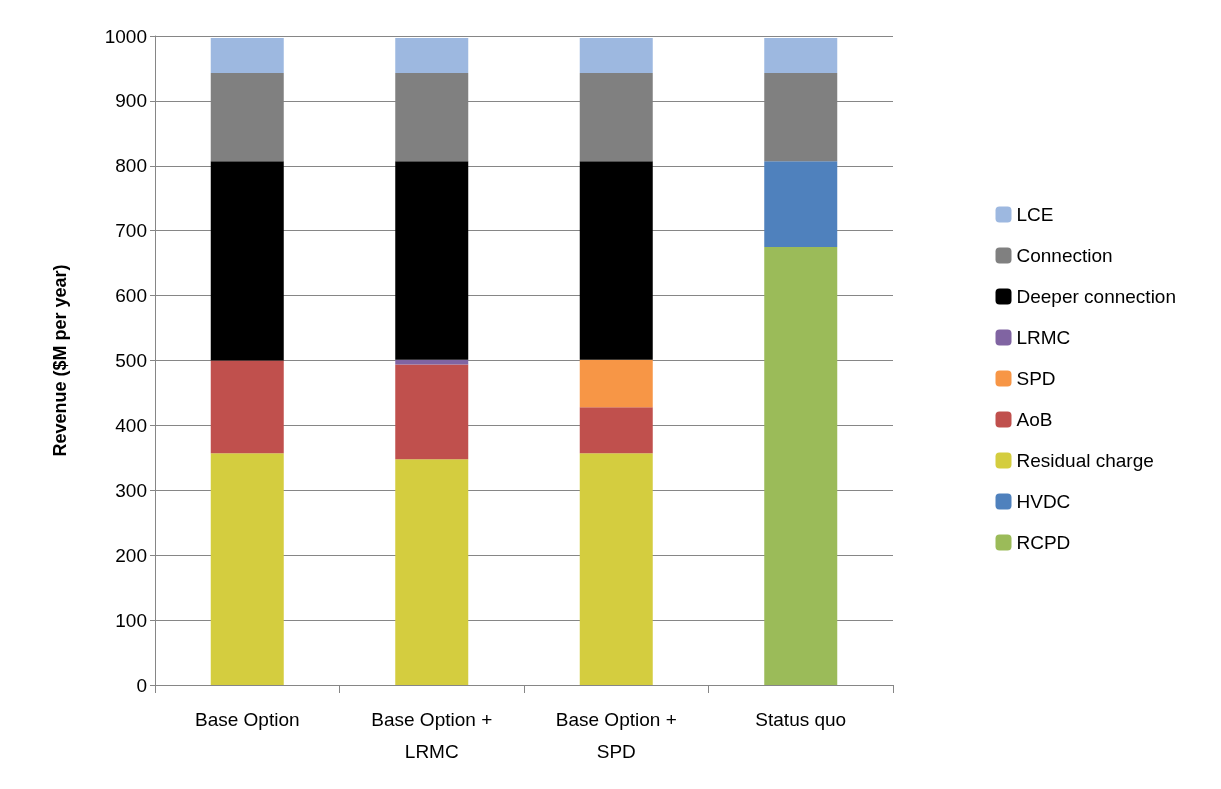 The width and height of the screenshot is (1221, 789). What do you see at coordinates (1043, 542) in the screenshot?
I see `legend-label: RCPD` at bounding box center [1043, 542].